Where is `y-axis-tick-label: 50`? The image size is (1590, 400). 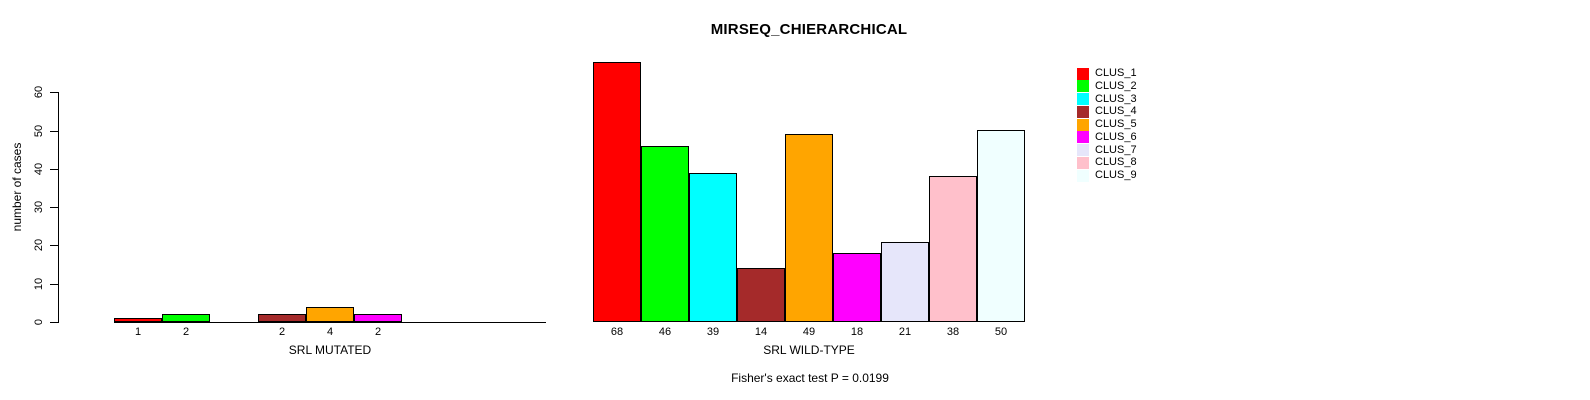 y-axis-tick-label: 50 is located at coordinates (39, 131).